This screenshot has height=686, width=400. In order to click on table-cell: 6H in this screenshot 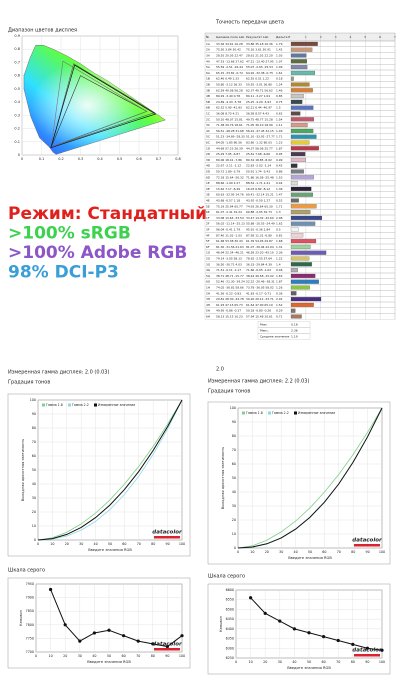, I will do `click(208, 317)`.